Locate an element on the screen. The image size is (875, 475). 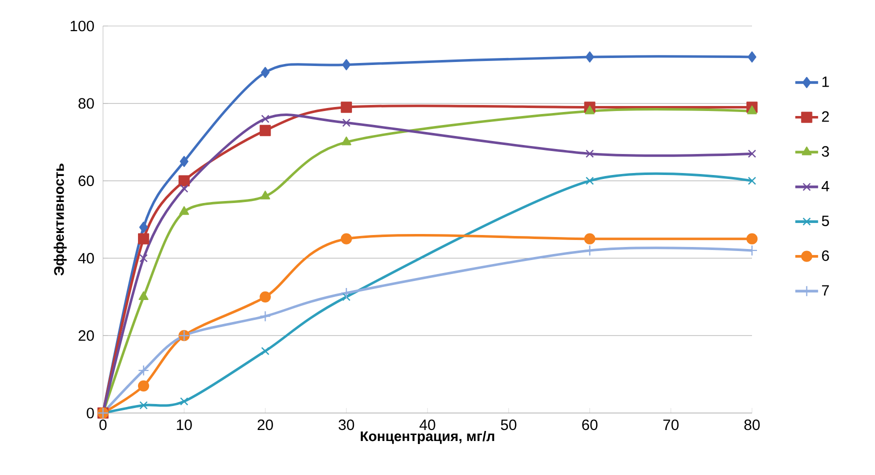
y-tick-label: 60 is located at coordinates (86, 181).